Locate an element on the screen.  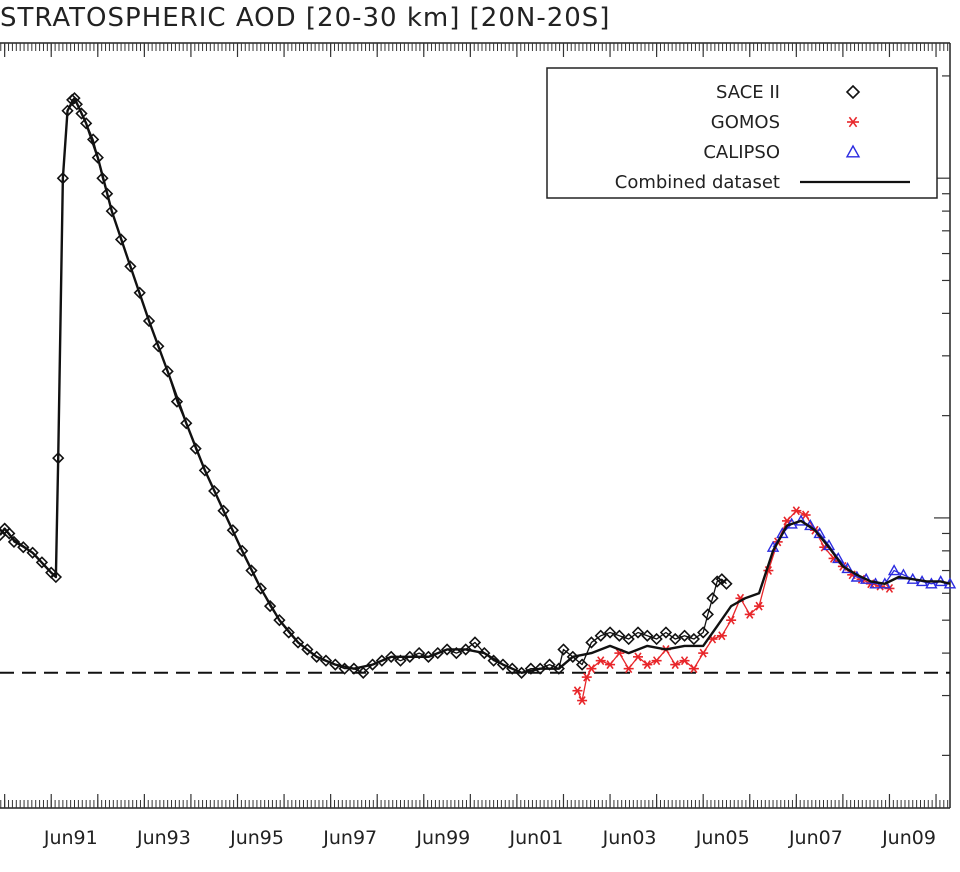
x-tick-label: Jun95 is located at coordinates (256, 838).